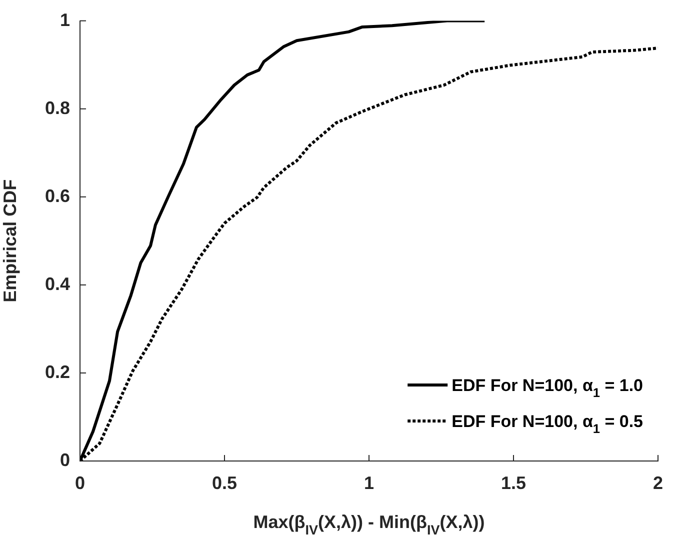 Image resolution: width=675 pixels, height=537 pixels. What do you see at coordinates (57, 108) in the screenshot?
I see `y-tick-label: 0.8` at bounding box center [57, 108].